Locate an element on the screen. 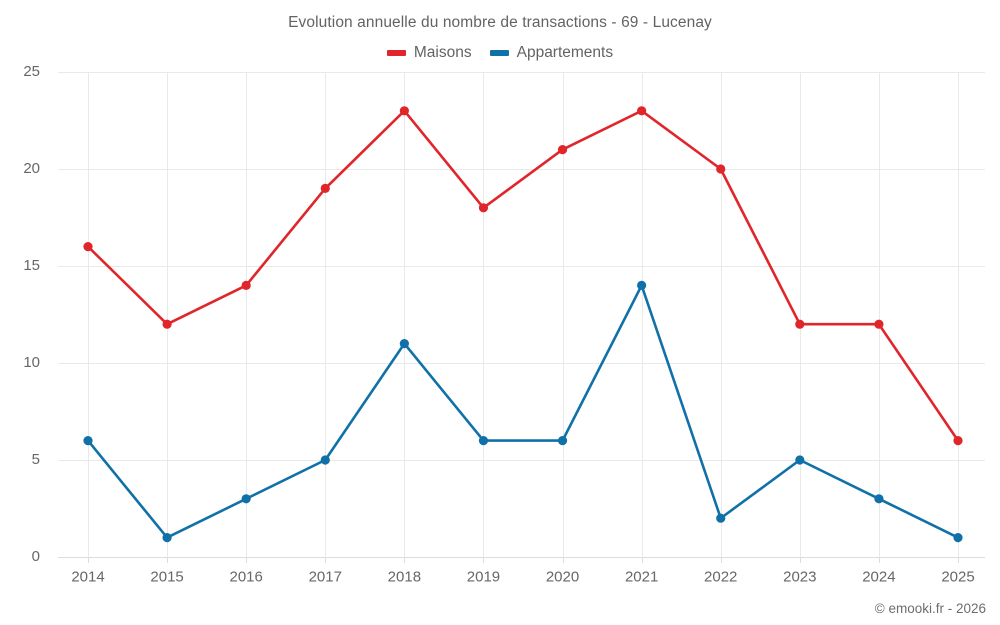  x-axis-tick-label: 2015 is located at coordinates (166, 576).